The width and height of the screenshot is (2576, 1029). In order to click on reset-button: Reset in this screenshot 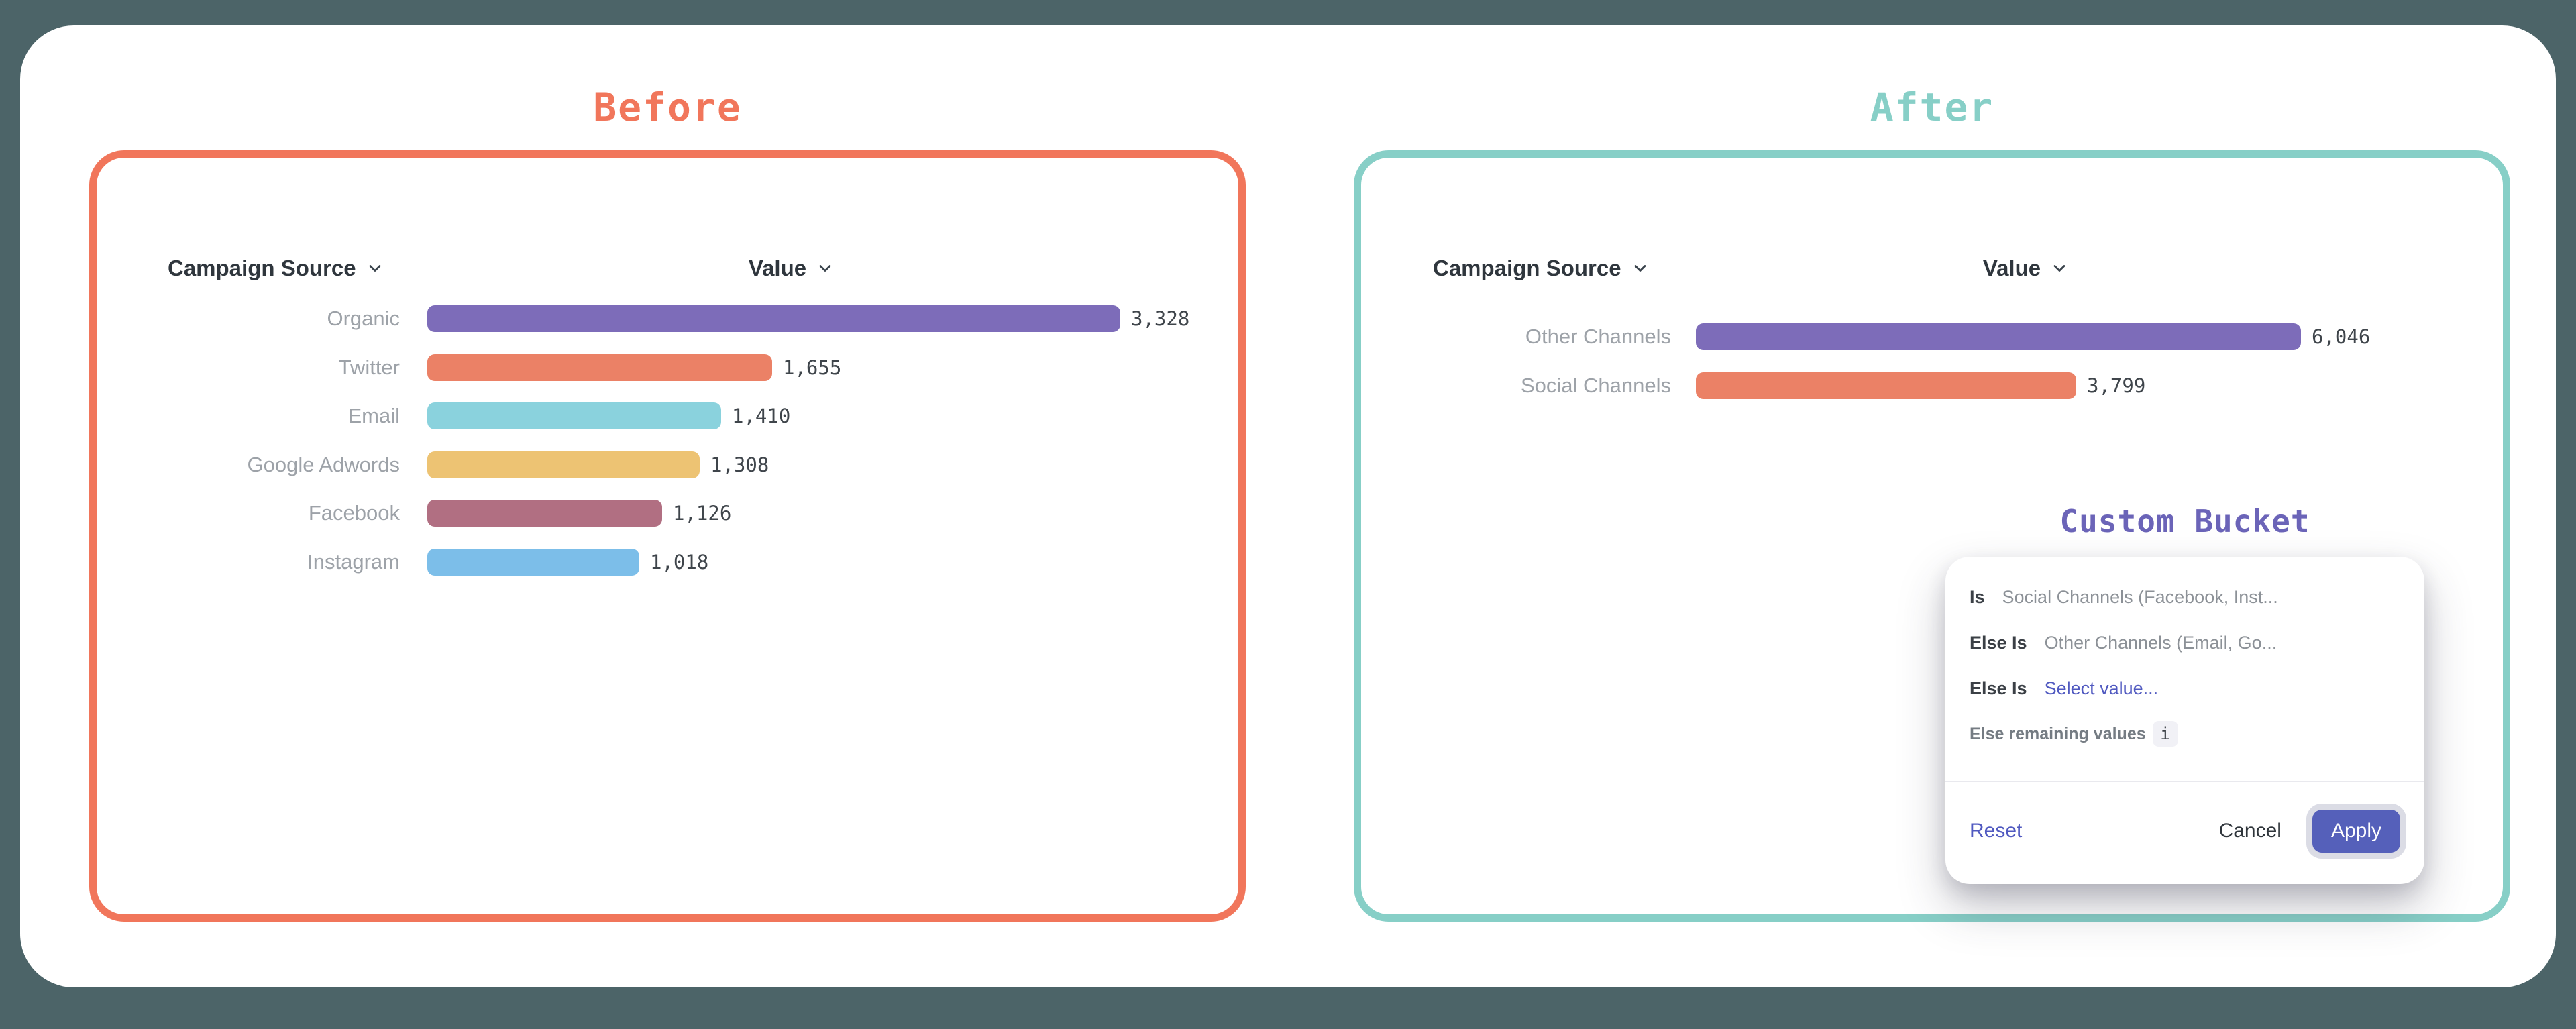, I will do `click(1996, 831)`.